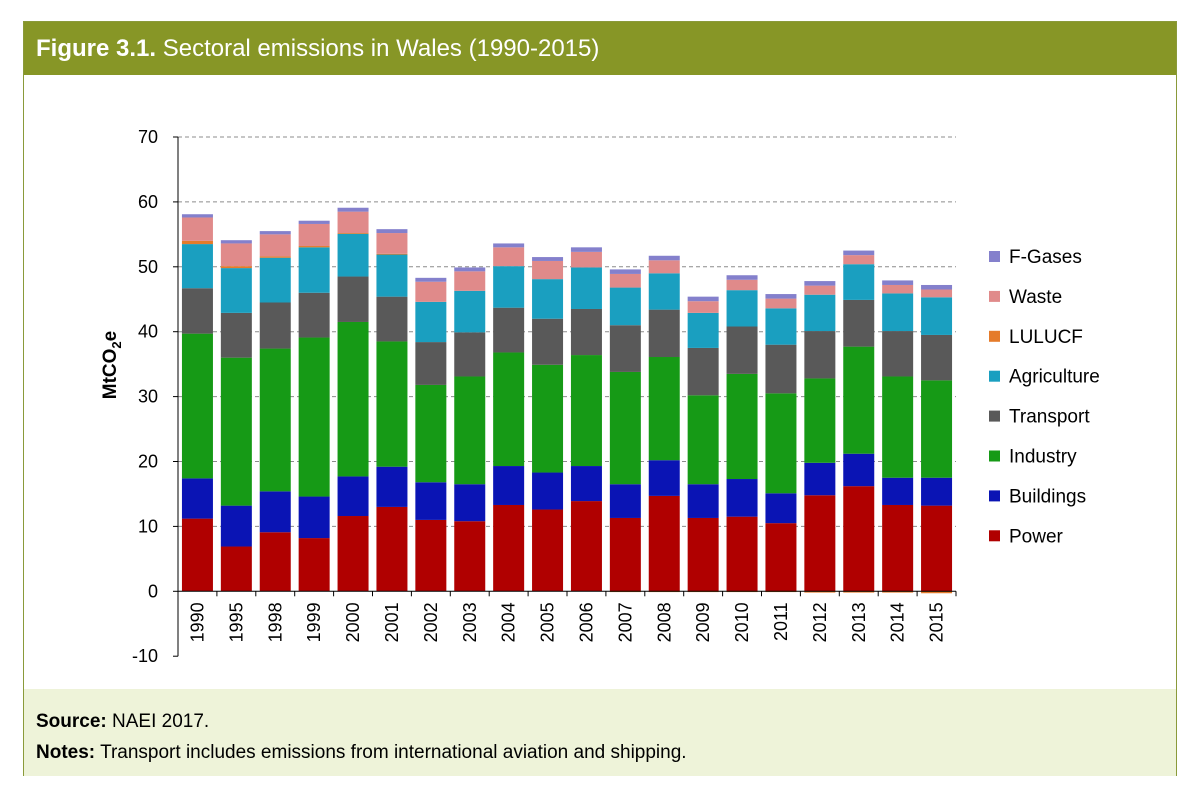  Describe the element at coordinates (1046, 337) in the screenshot. I see `legend-label: LULUCF` at that location.